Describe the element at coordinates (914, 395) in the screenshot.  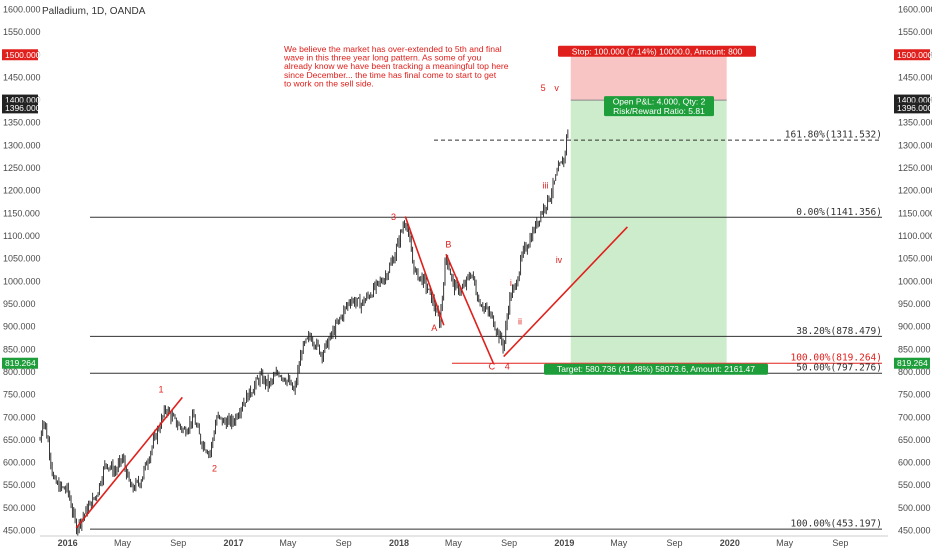
I see `y-tick-label-right: 750.000` at that location.